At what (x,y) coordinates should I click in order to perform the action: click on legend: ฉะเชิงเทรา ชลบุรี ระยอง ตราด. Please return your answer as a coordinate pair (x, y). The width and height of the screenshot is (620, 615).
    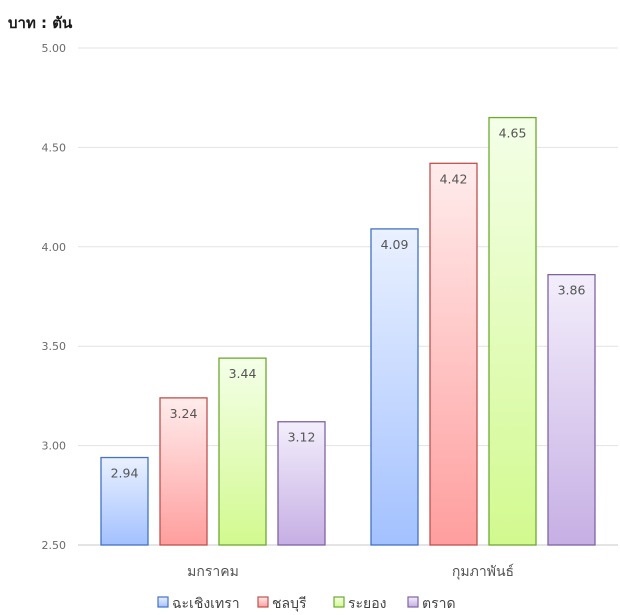
    Looking at the image, I should click on (306, 604).